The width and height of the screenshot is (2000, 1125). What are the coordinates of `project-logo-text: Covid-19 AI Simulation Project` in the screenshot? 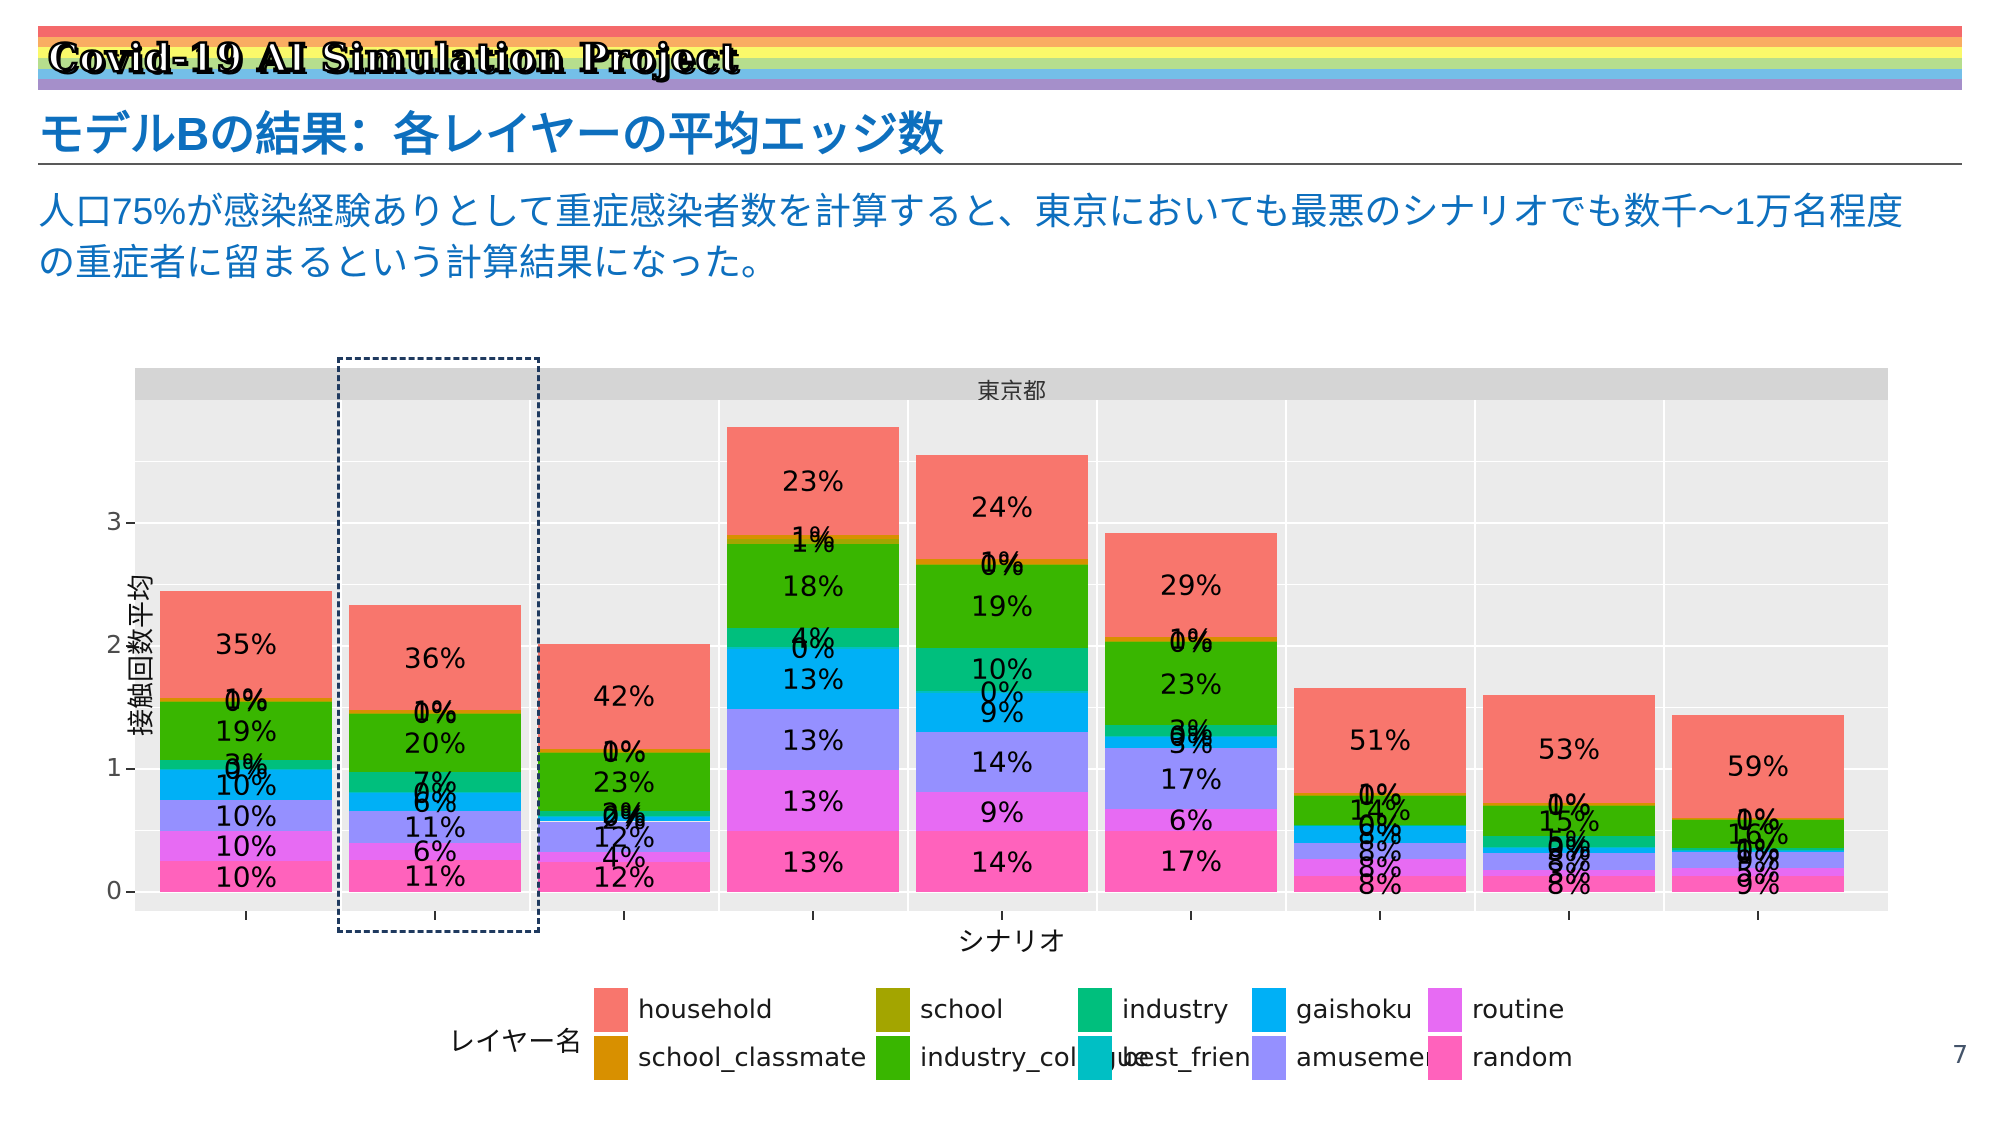 It's located at (393, 58).